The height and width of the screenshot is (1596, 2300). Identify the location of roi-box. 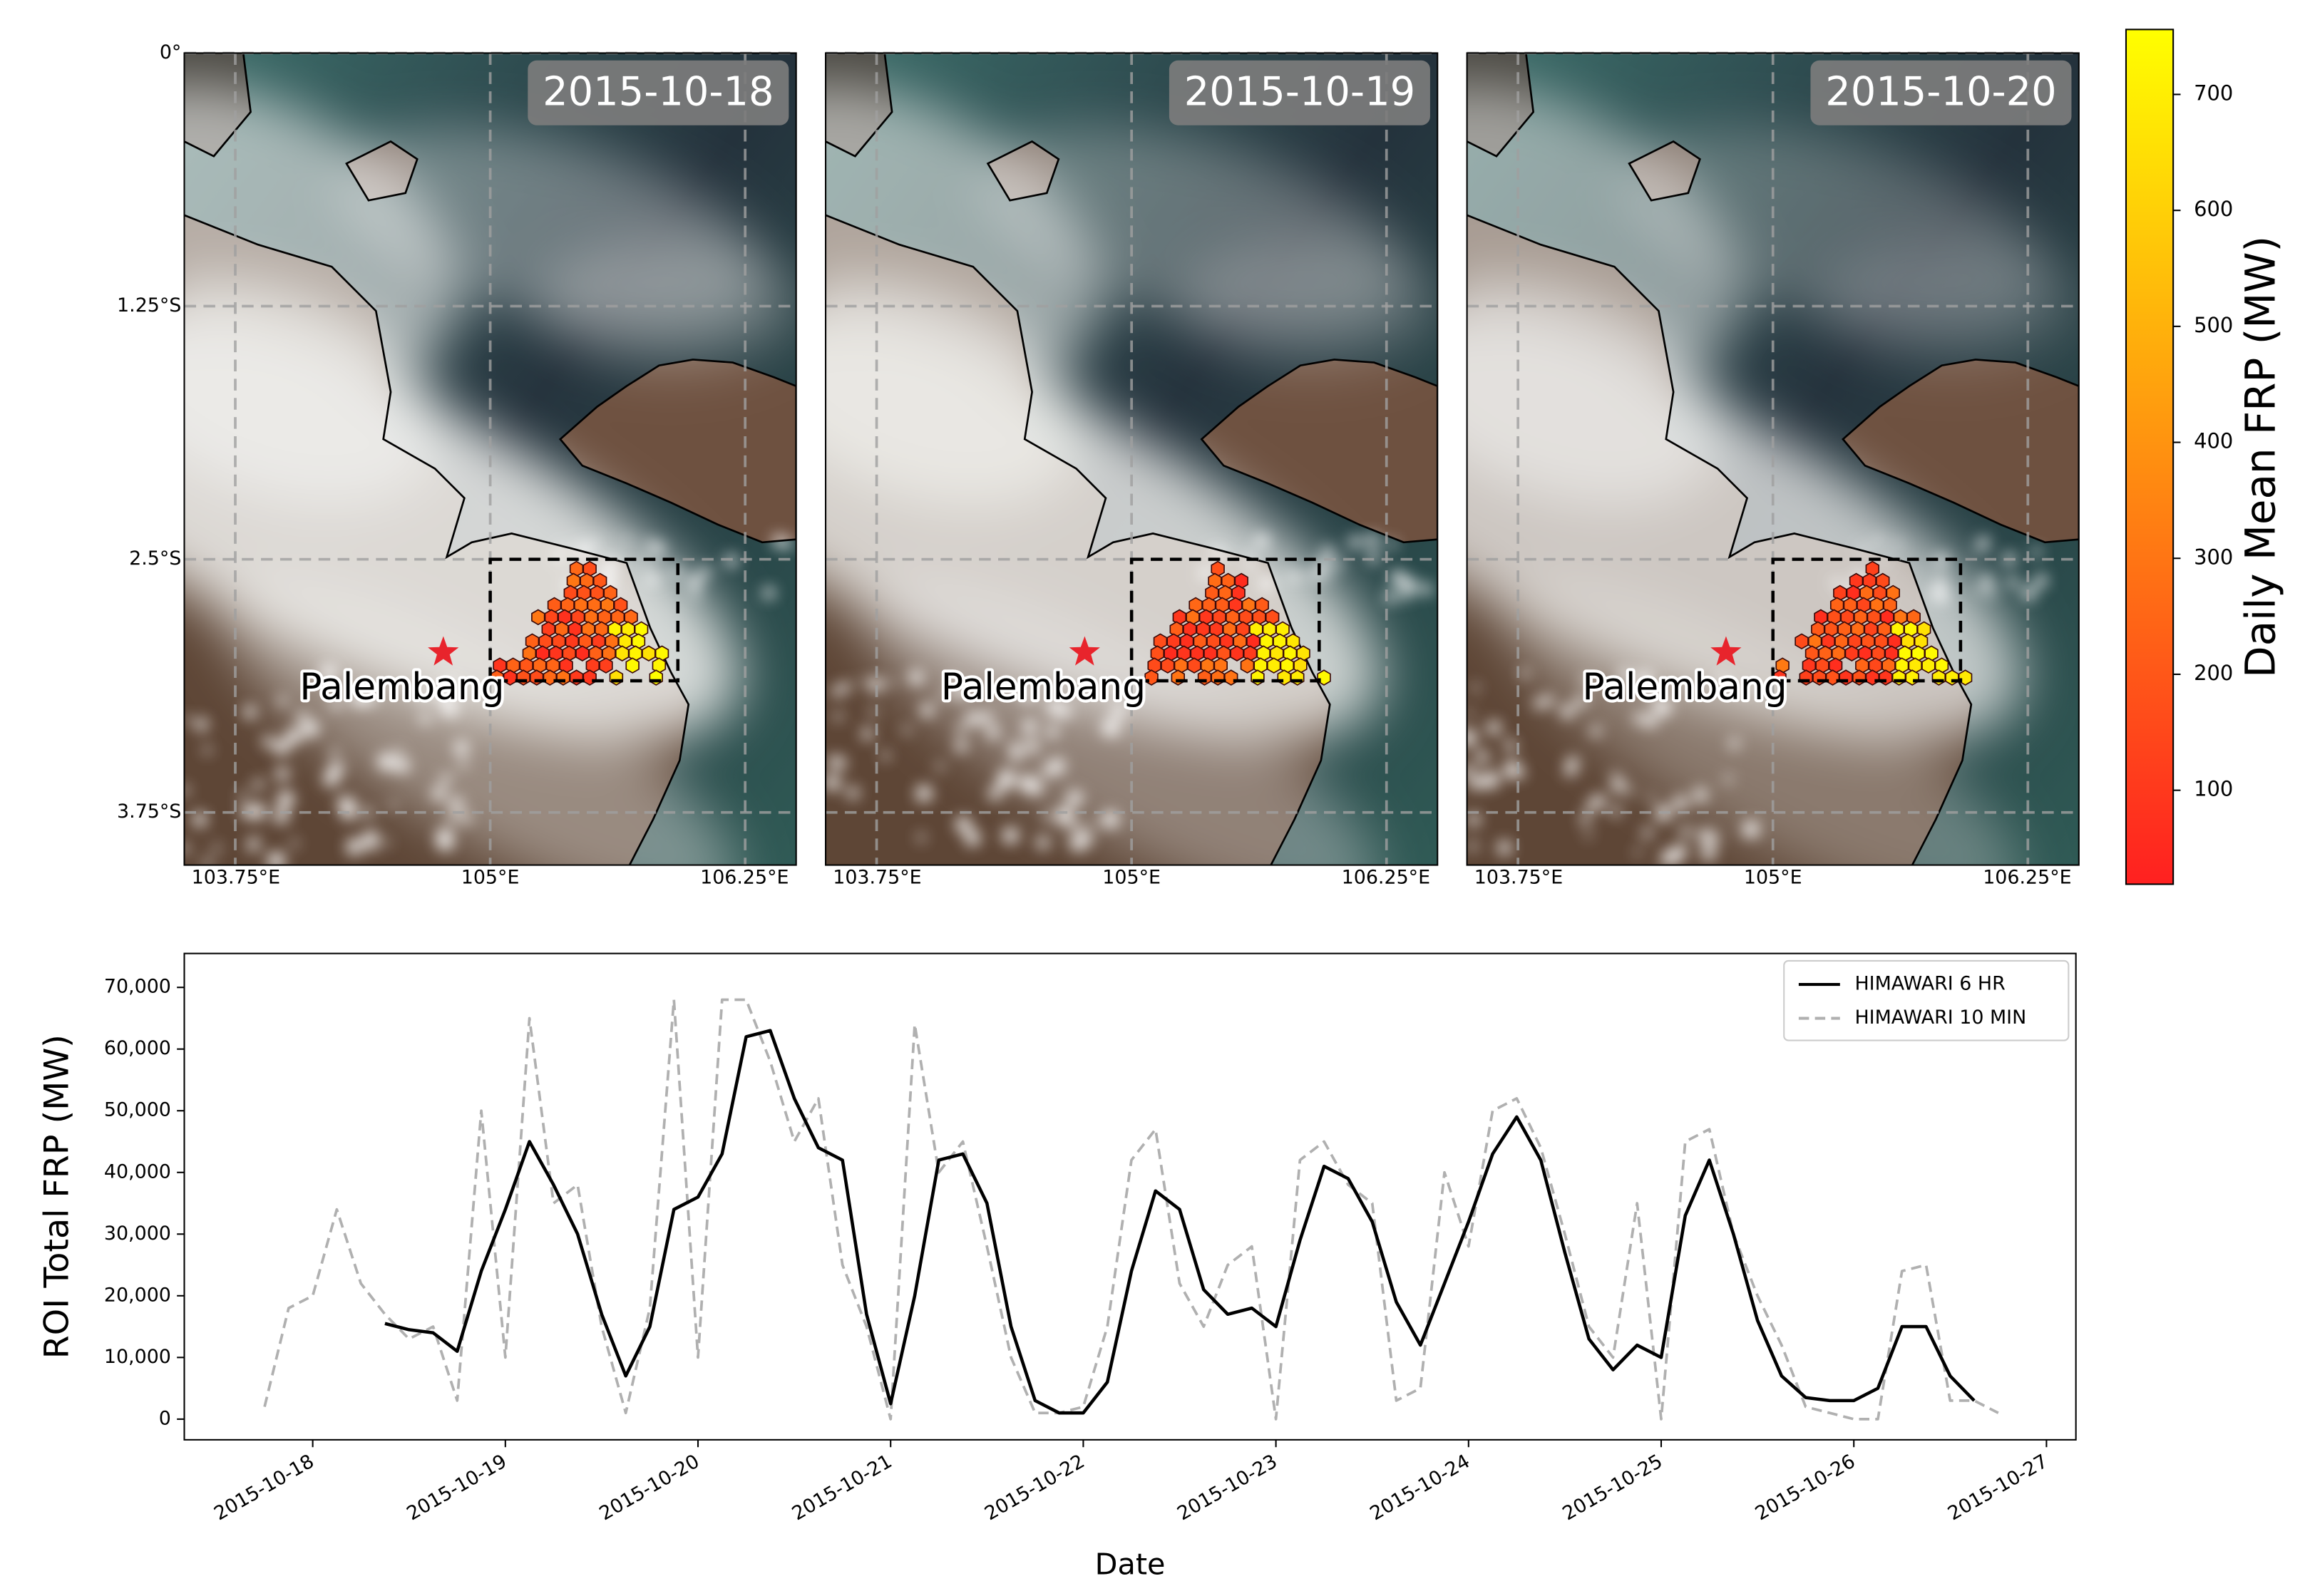
(1225, 620).